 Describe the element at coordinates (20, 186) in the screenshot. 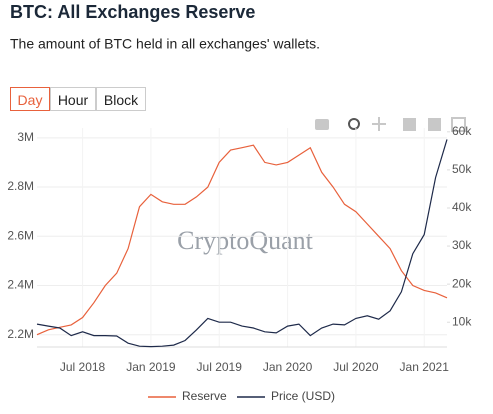

I see `y-tick-label: 2.8M` at that location.